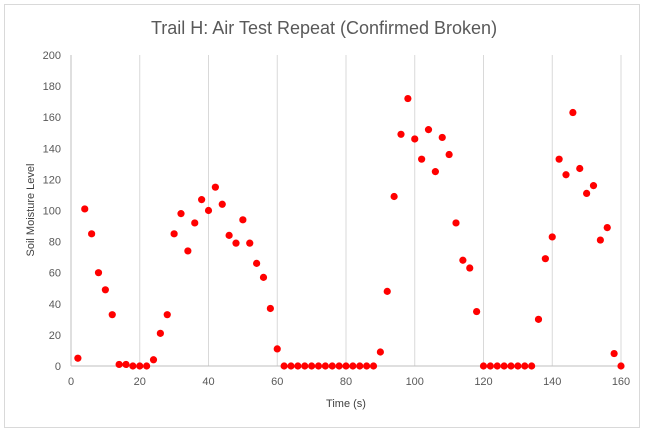 The width and height of the screenshot is (646, 433). Describe the element at coordinates (277, 382) in the screenshot. I see `x-tick-label: 60` at that location.